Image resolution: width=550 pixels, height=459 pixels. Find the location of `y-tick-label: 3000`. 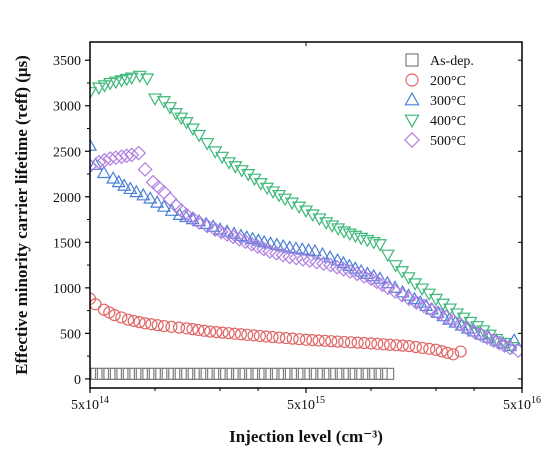

y-tick-label: 3000 is located at coordinates (67, 107).